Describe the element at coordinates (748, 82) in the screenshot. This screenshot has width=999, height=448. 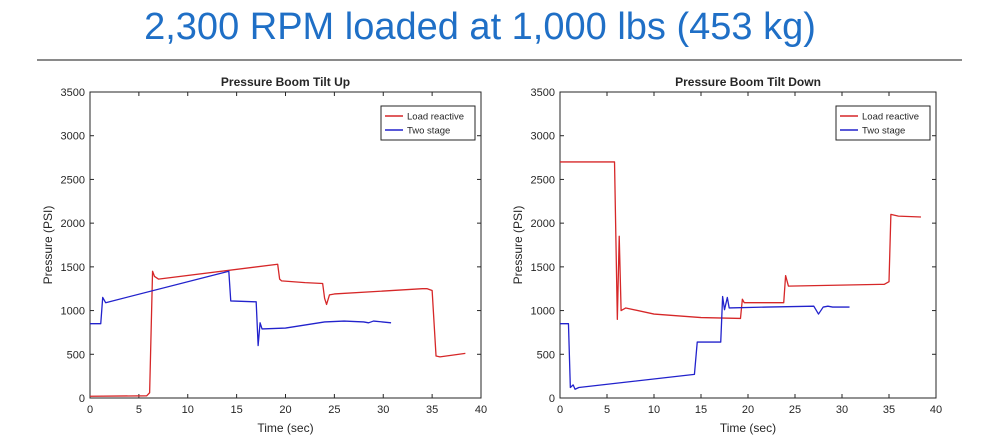
I see `chart-title: Pressure Boom Tilt Down` at that location.